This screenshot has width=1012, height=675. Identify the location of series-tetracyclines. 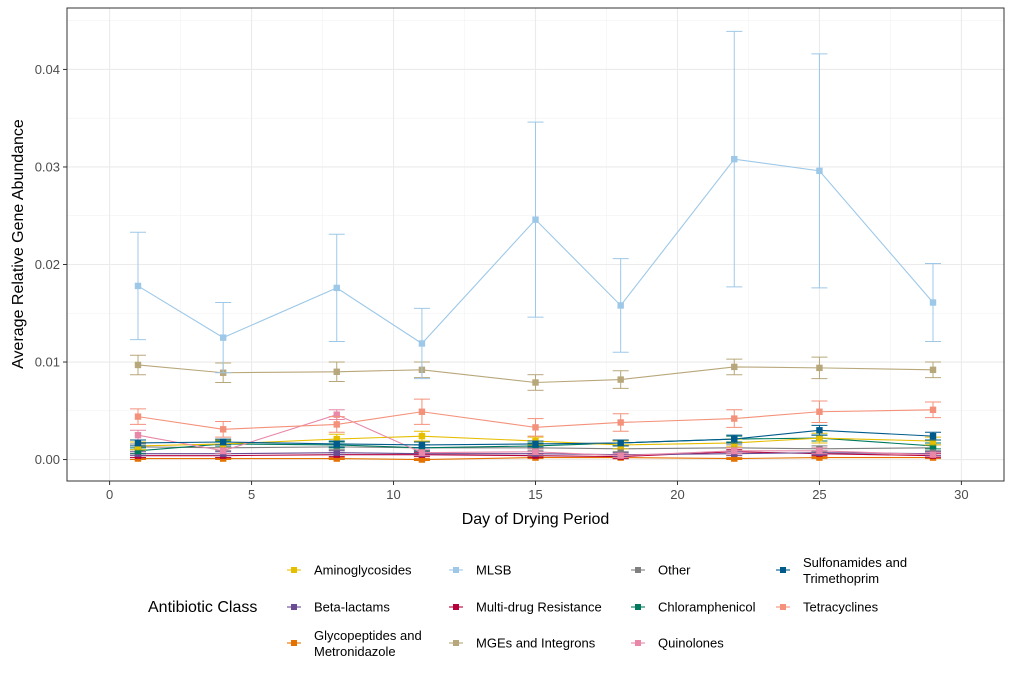
(535, 418).